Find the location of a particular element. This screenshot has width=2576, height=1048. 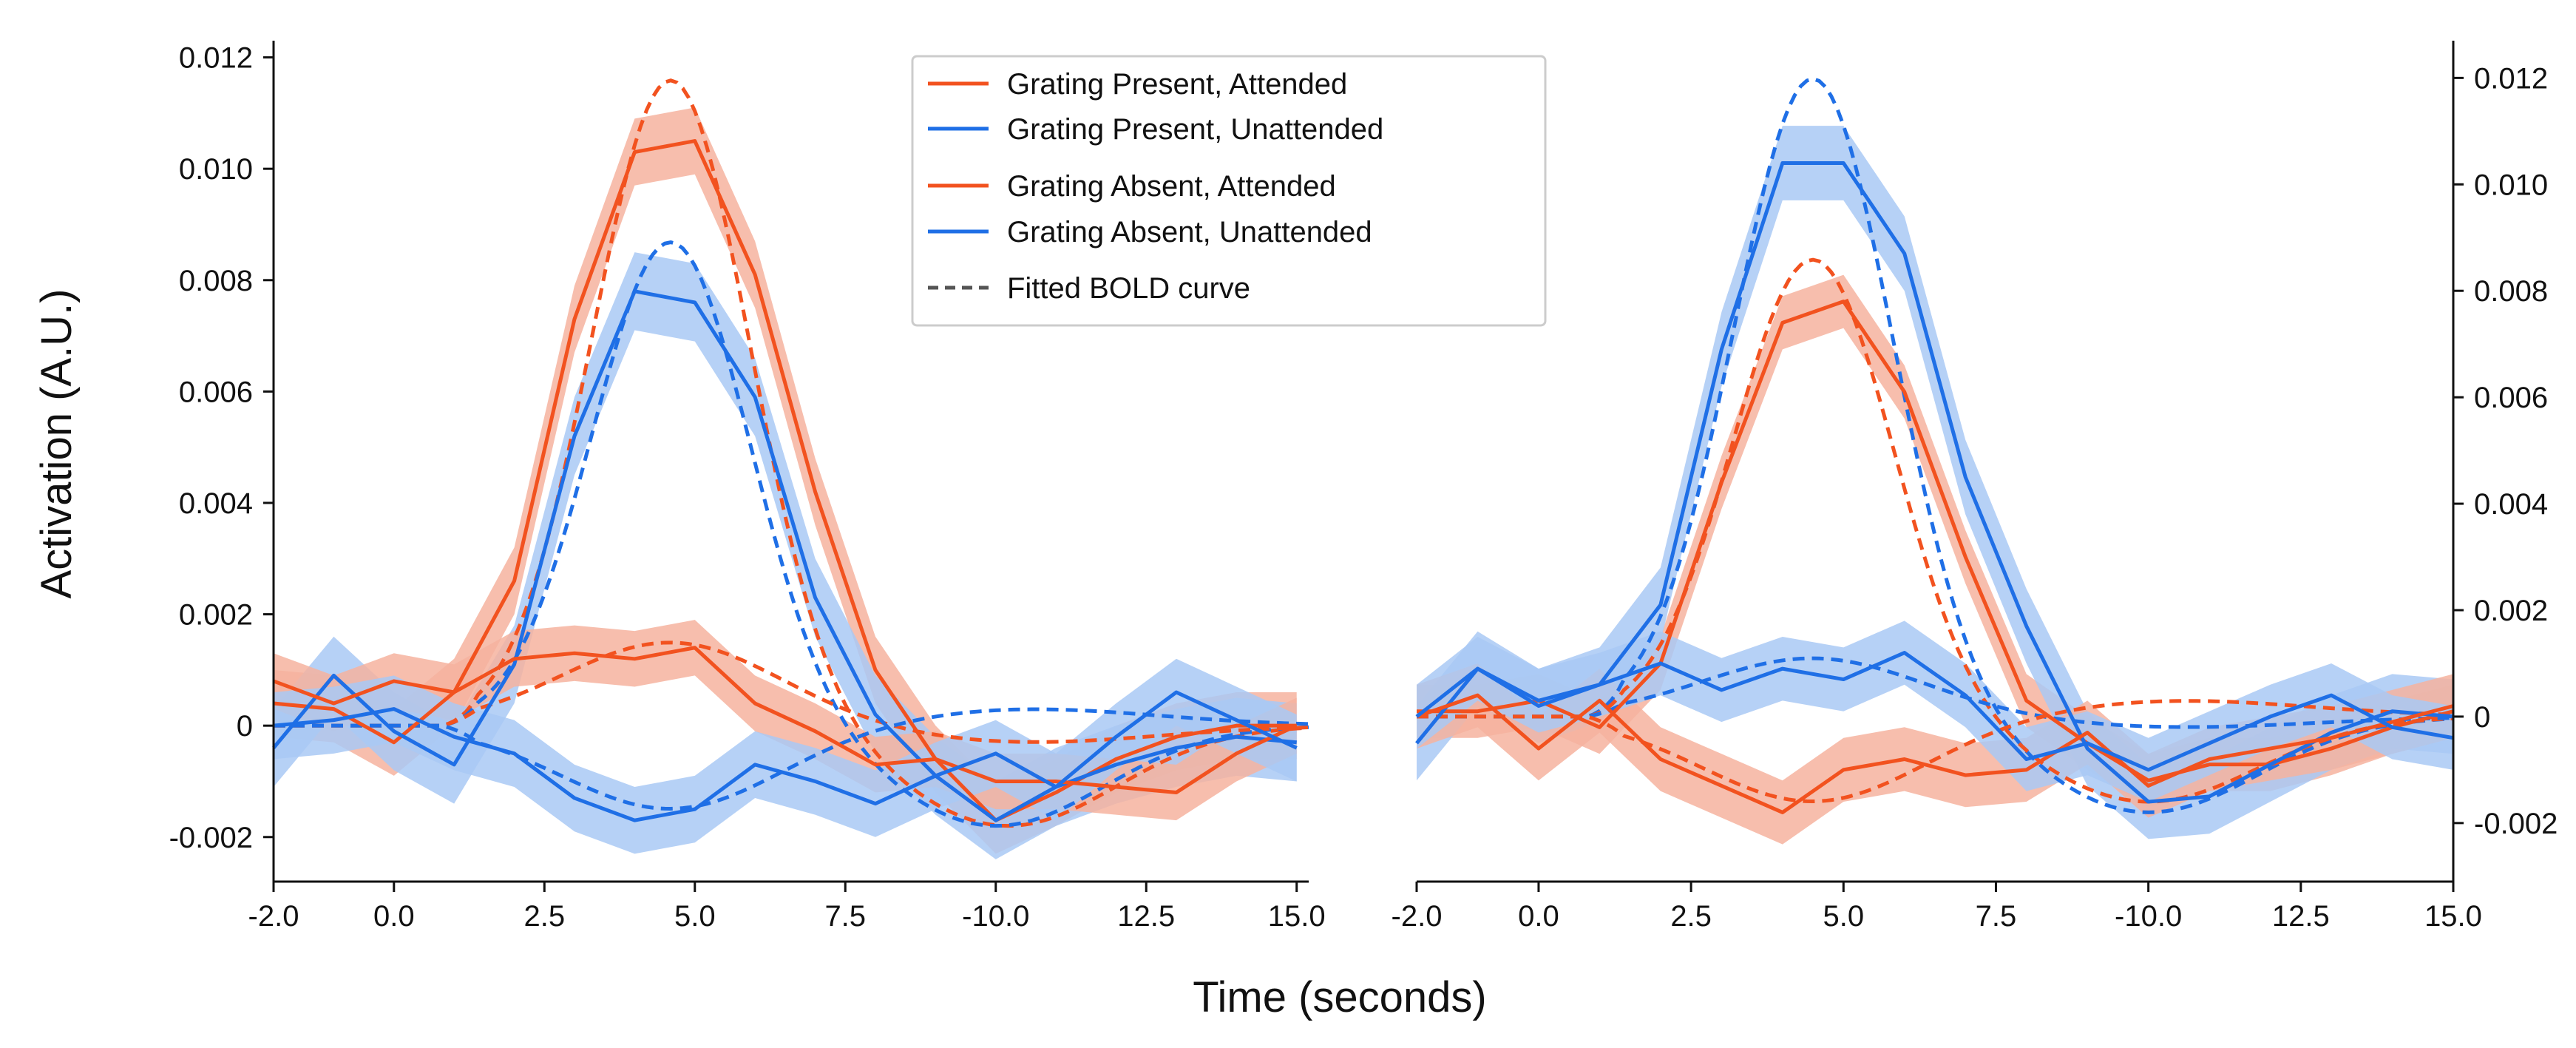

x-tick-label-right-0: -2.0 is located at coordinates (1417, 917).